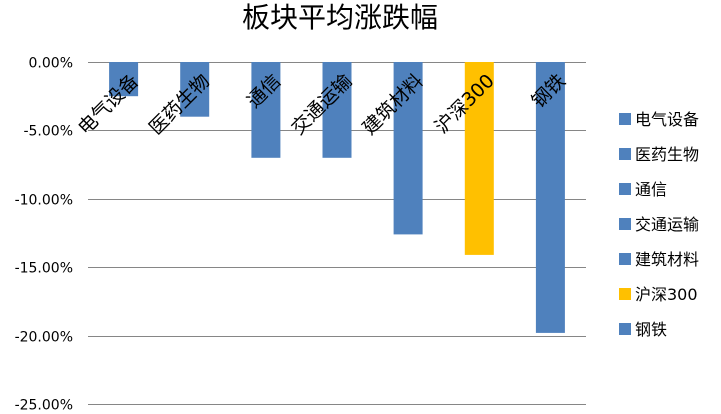 This screenshot has height=414, width=721. I want to click on category-label: 电气设备, so click(108, 104).